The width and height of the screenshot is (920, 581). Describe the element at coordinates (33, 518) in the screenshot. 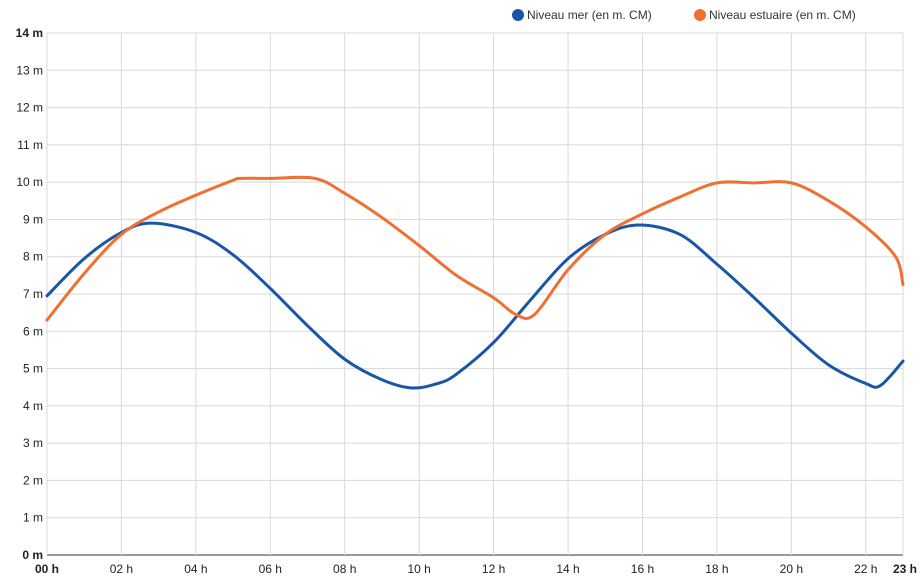

I see `y-tick-label: 1 m` at that location.